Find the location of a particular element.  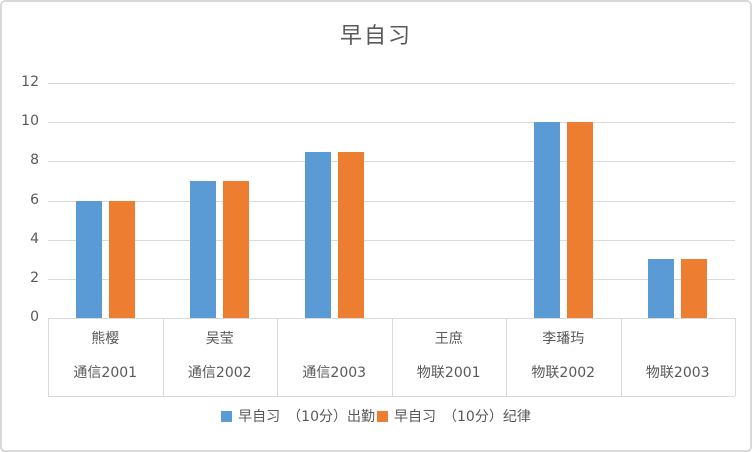

category-class: 通信2002 is located at coordinates (219, 373).